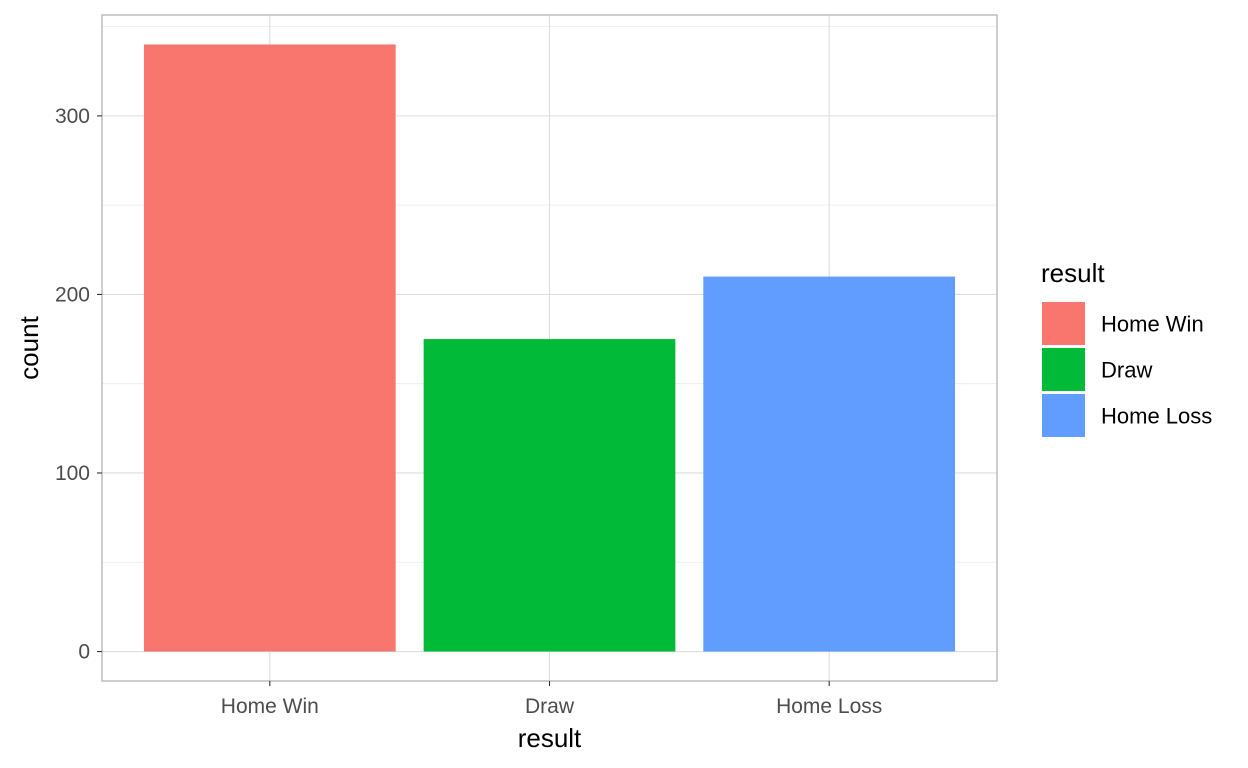  What do you see at coordinates (78, 384) in the screenshot?
I see `y-axis-ticks: 0 100 200 300` at bounding box center [78, 384].